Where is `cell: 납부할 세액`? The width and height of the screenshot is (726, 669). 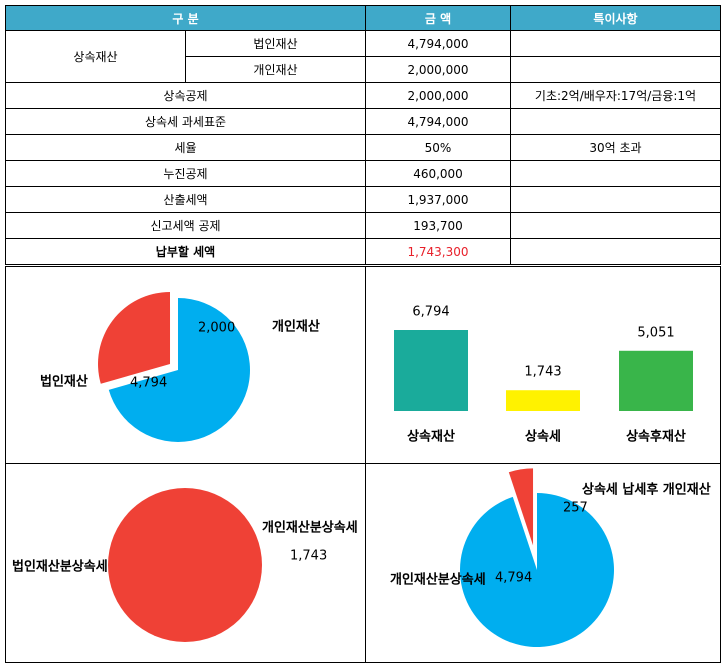 cell: 납부할 세액 is located at coordinates (185, 251).